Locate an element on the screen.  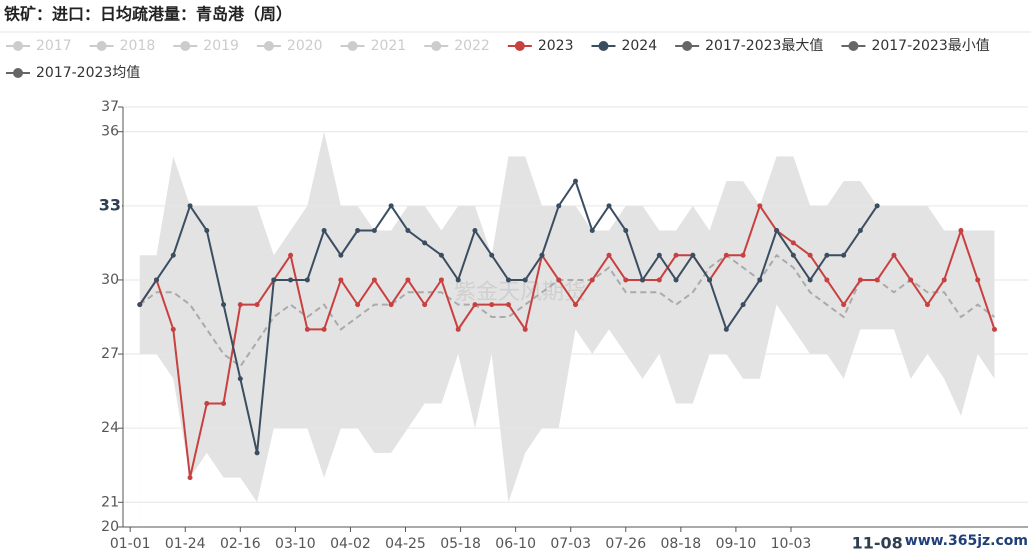
watermark: 紫金天风期货 is located at coordinates (520, 292).